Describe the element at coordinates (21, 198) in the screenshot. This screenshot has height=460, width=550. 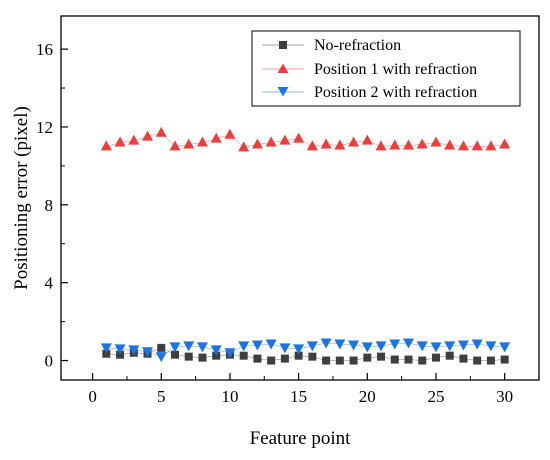
I see `y-axis-title: Positioning error (pixel)` at that location.